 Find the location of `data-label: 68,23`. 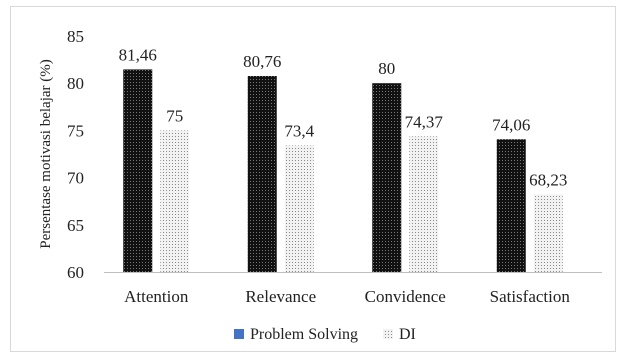

data-label: 68,23 is located at coordinates (548, 179).